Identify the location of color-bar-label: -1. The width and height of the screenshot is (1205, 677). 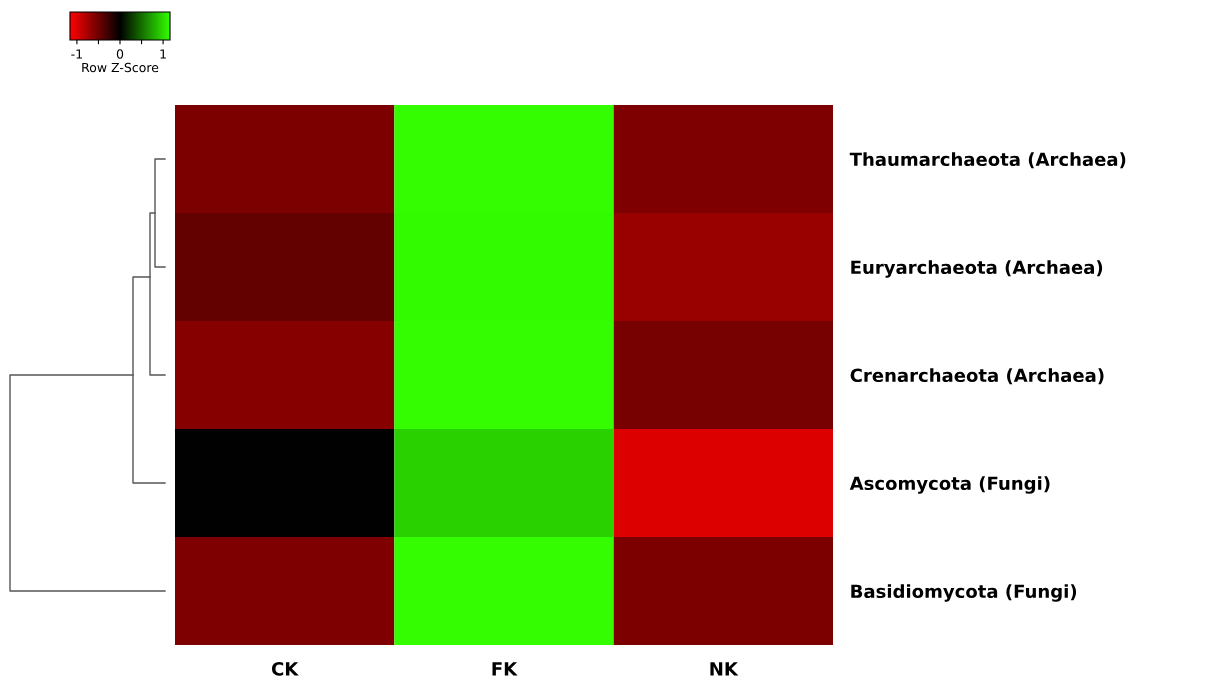
(76, 54).